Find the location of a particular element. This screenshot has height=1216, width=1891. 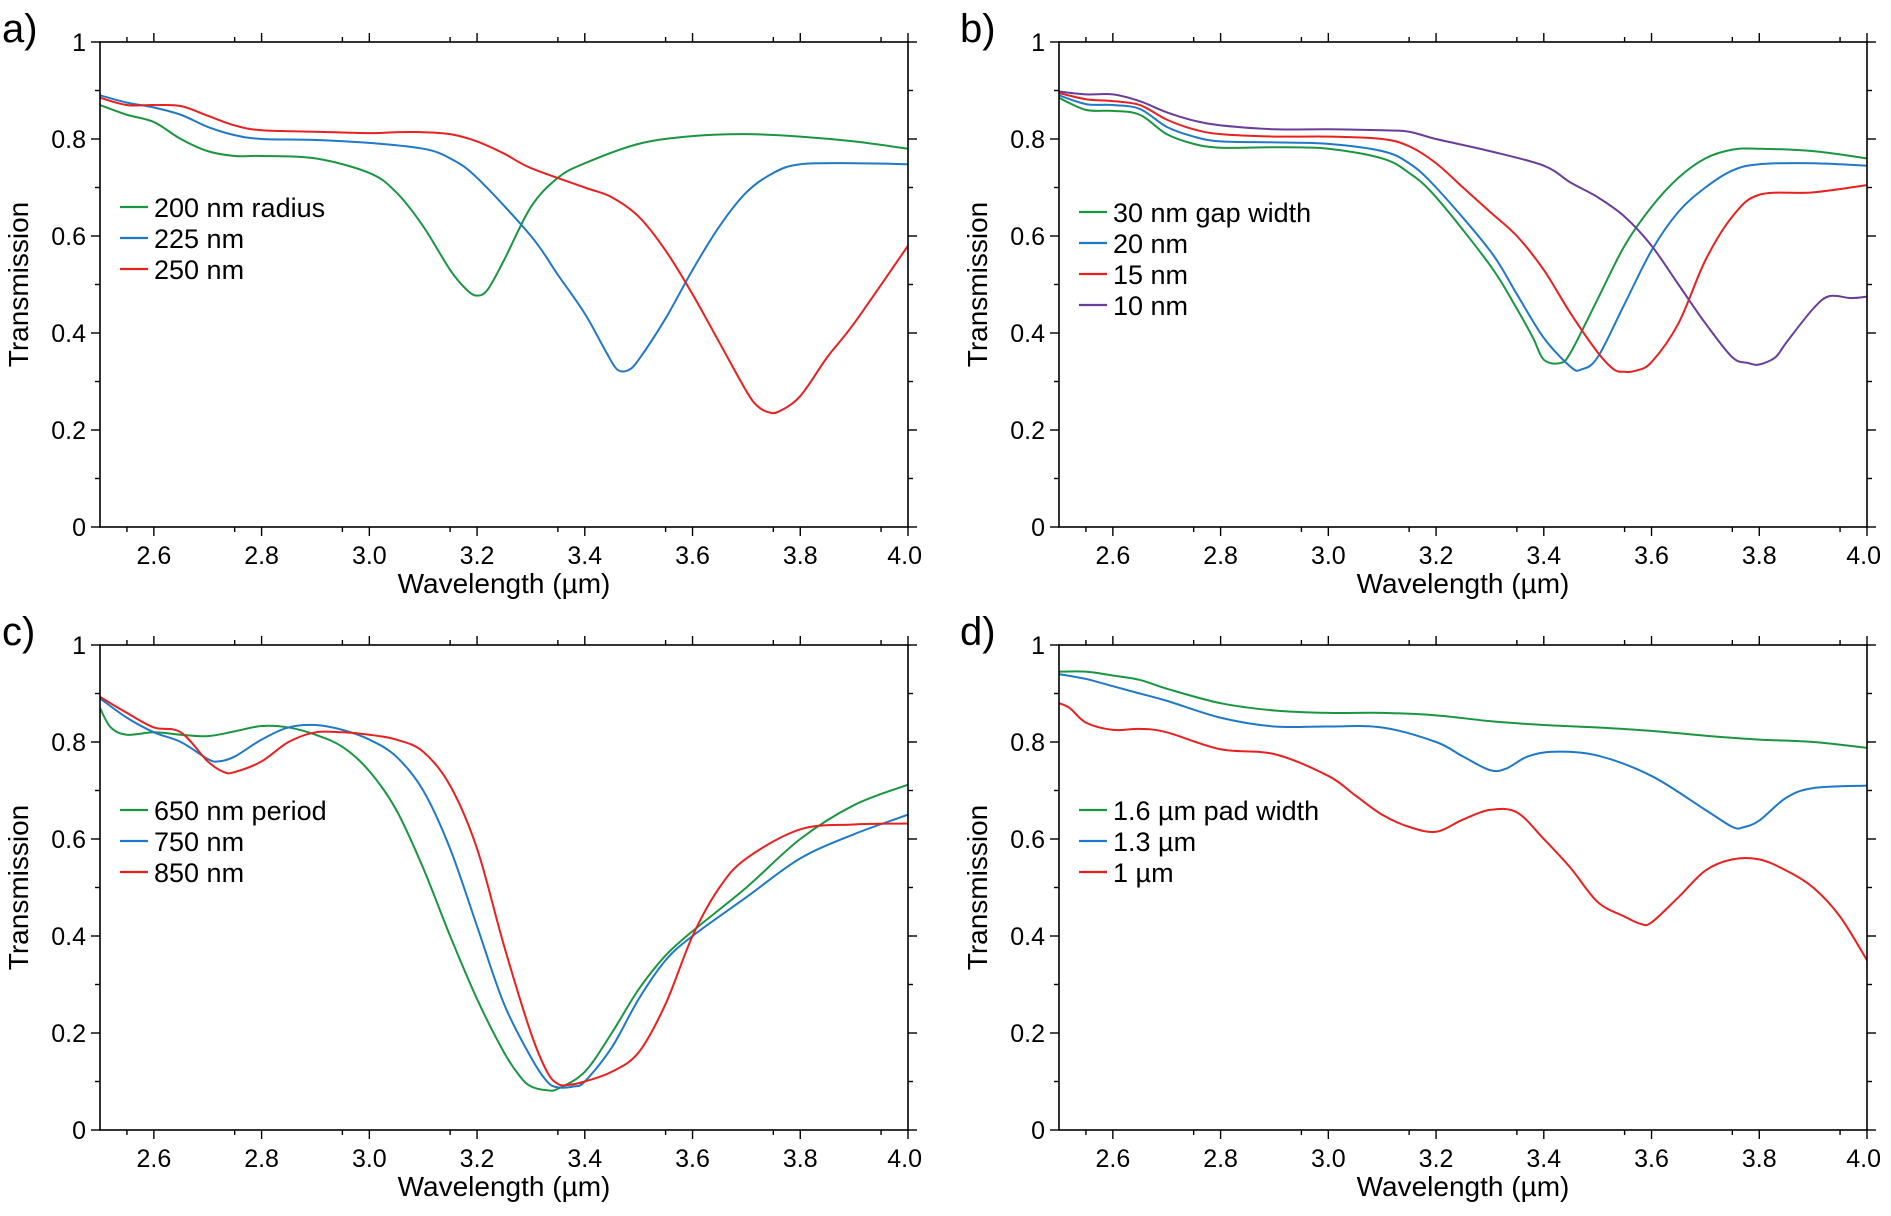

legend-entry: 225 nm is located at coordinates (199, 239).